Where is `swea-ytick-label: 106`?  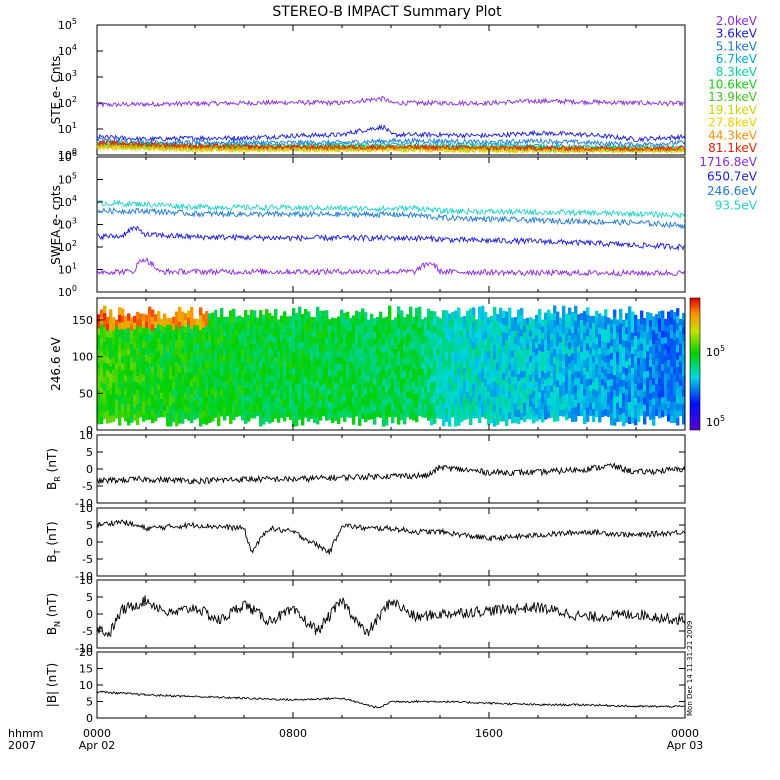 swea-ytick-label: 106 is located at coordinates (67, 156).